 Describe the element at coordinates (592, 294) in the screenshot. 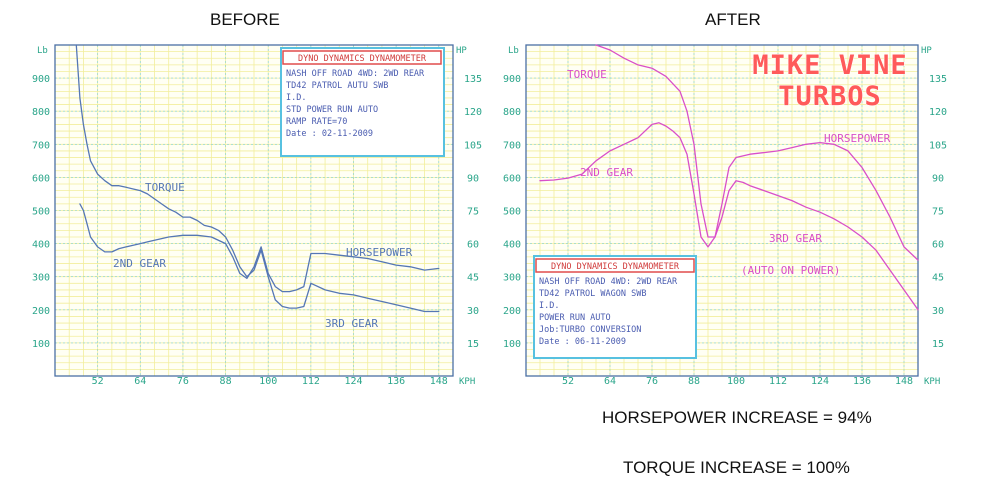

I see `info-box-line: TD42 PATROL WAGON SWB` at that location.